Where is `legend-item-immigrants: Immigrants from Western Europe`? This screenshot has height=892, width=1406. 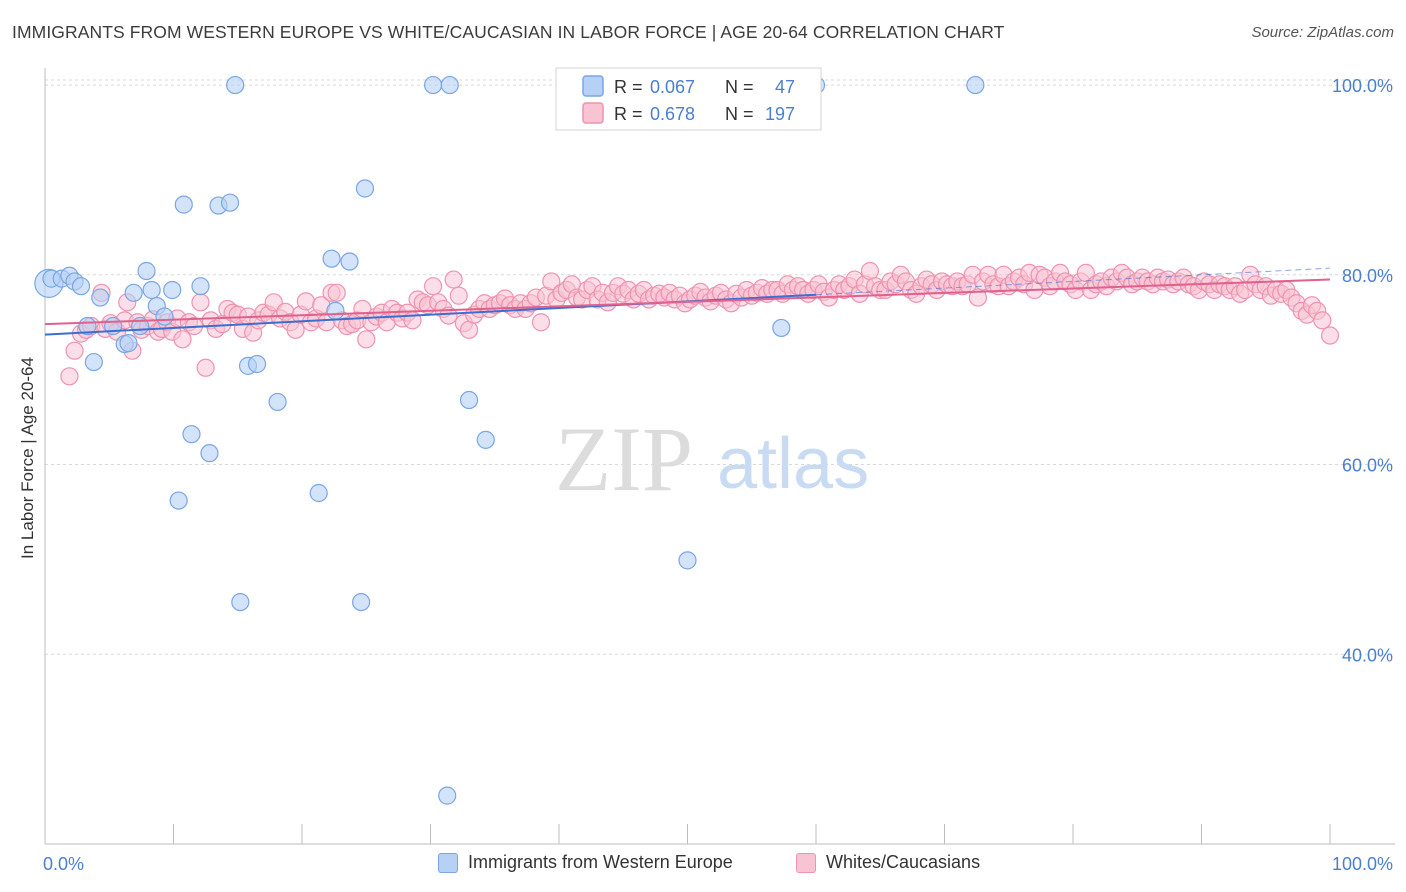
legend-item-immigrants: Immigrants from Western Europe is located at coordinates (585, 862).